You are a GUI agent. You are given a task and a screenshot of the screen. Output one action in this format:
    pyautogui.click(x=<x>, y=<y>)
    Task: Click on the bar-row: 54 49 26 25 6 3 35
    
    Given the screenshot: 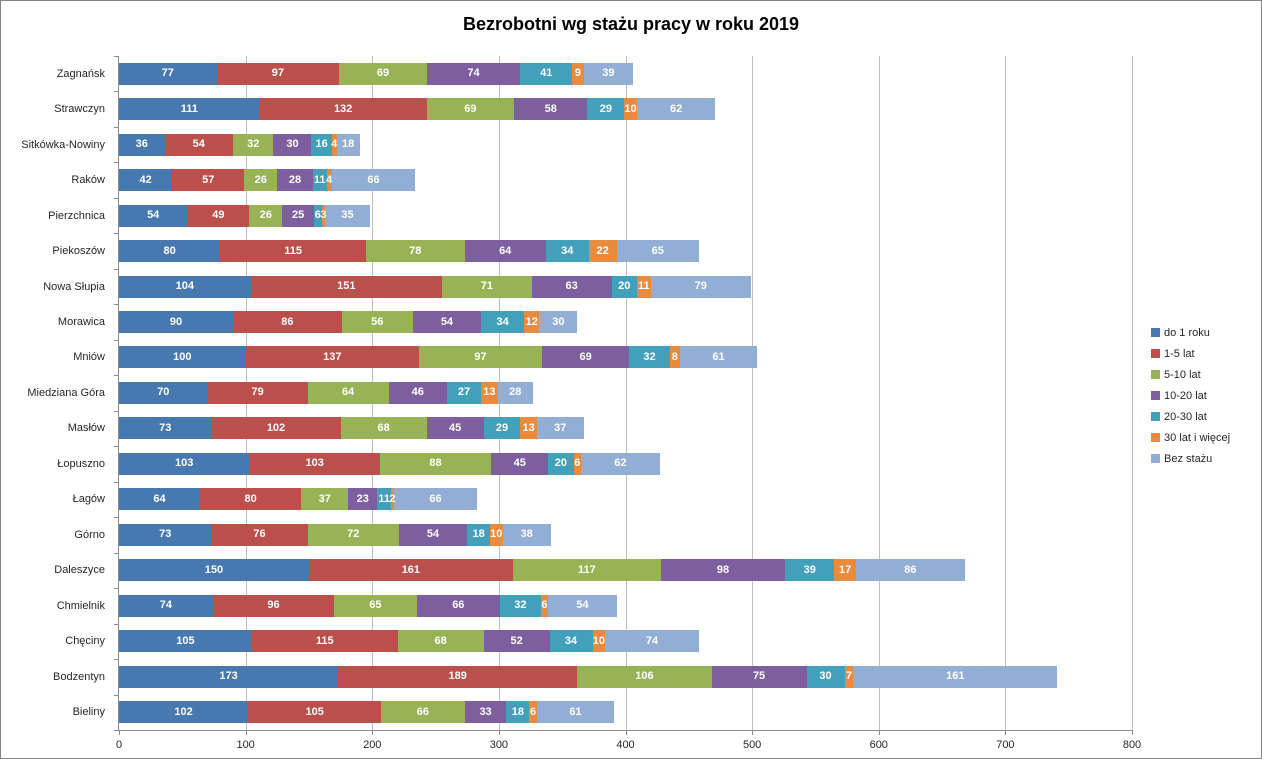 What is the action you would take?
    pyautogui.click(x=625, y=215)
    